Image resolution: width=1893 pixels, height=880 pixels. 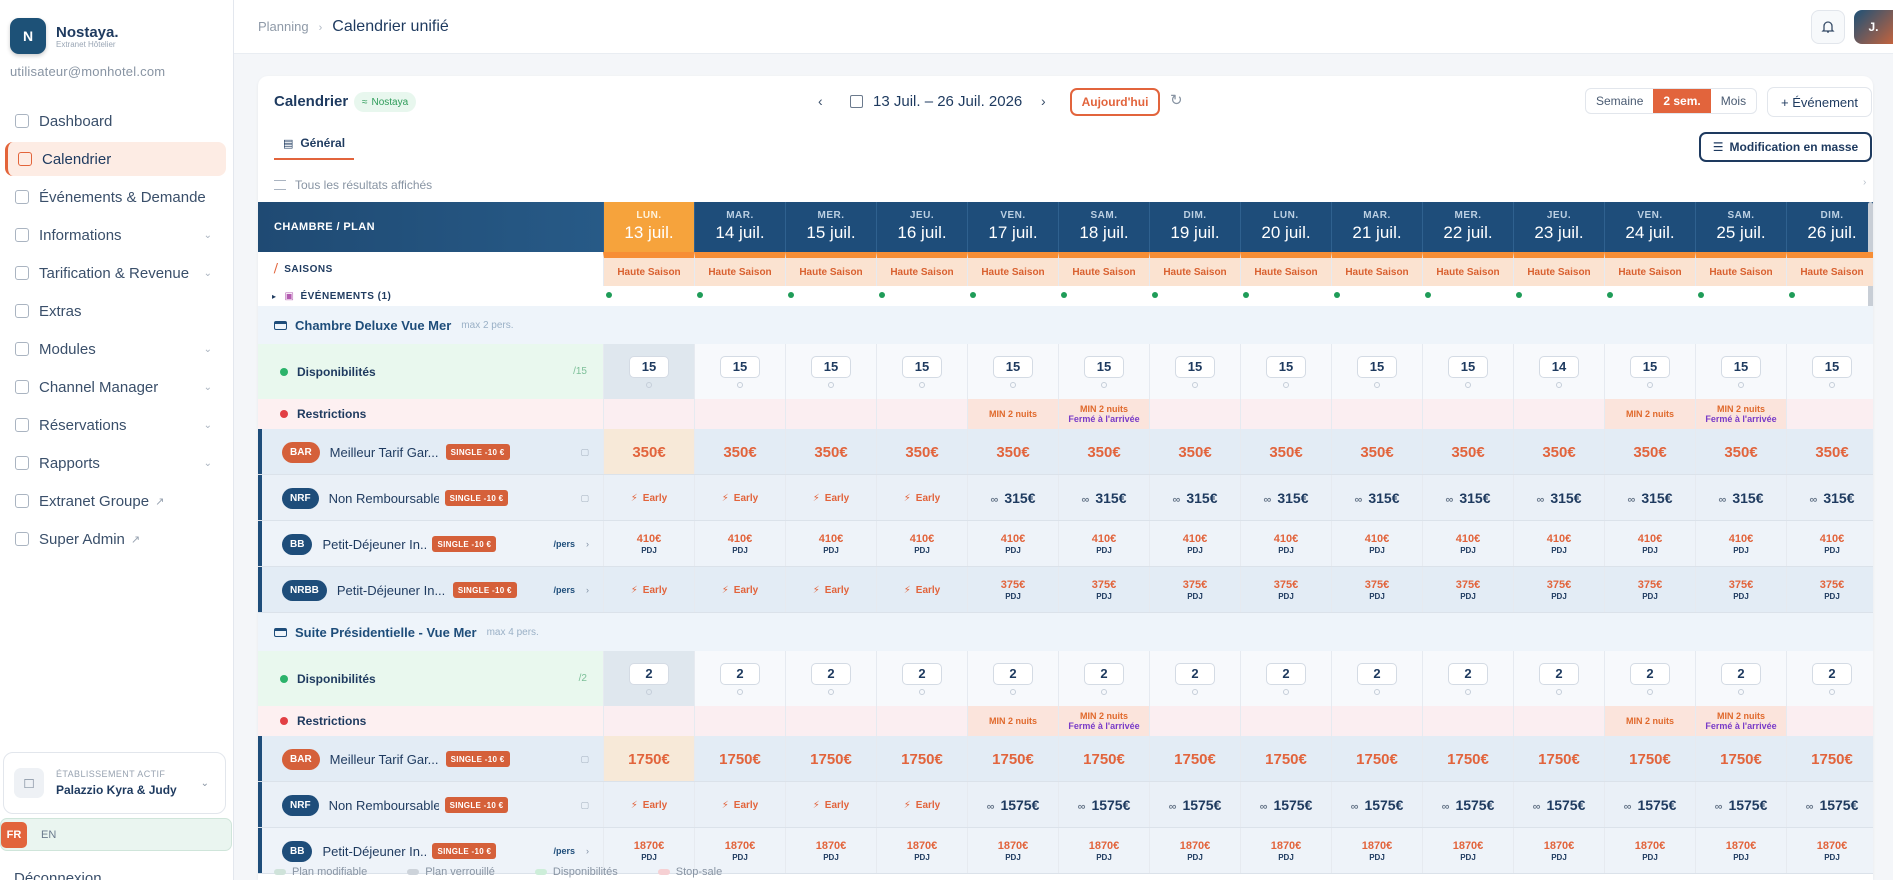 I want to click on filter-bar: Tous les résultats affichés, so click(x=353, y=185).